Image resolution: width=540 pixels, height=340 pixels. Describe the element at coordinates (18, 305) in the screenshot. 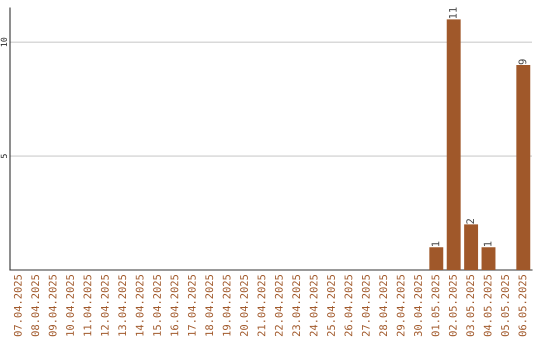

I see `x-tick-label: 07.04.2025` at that location.